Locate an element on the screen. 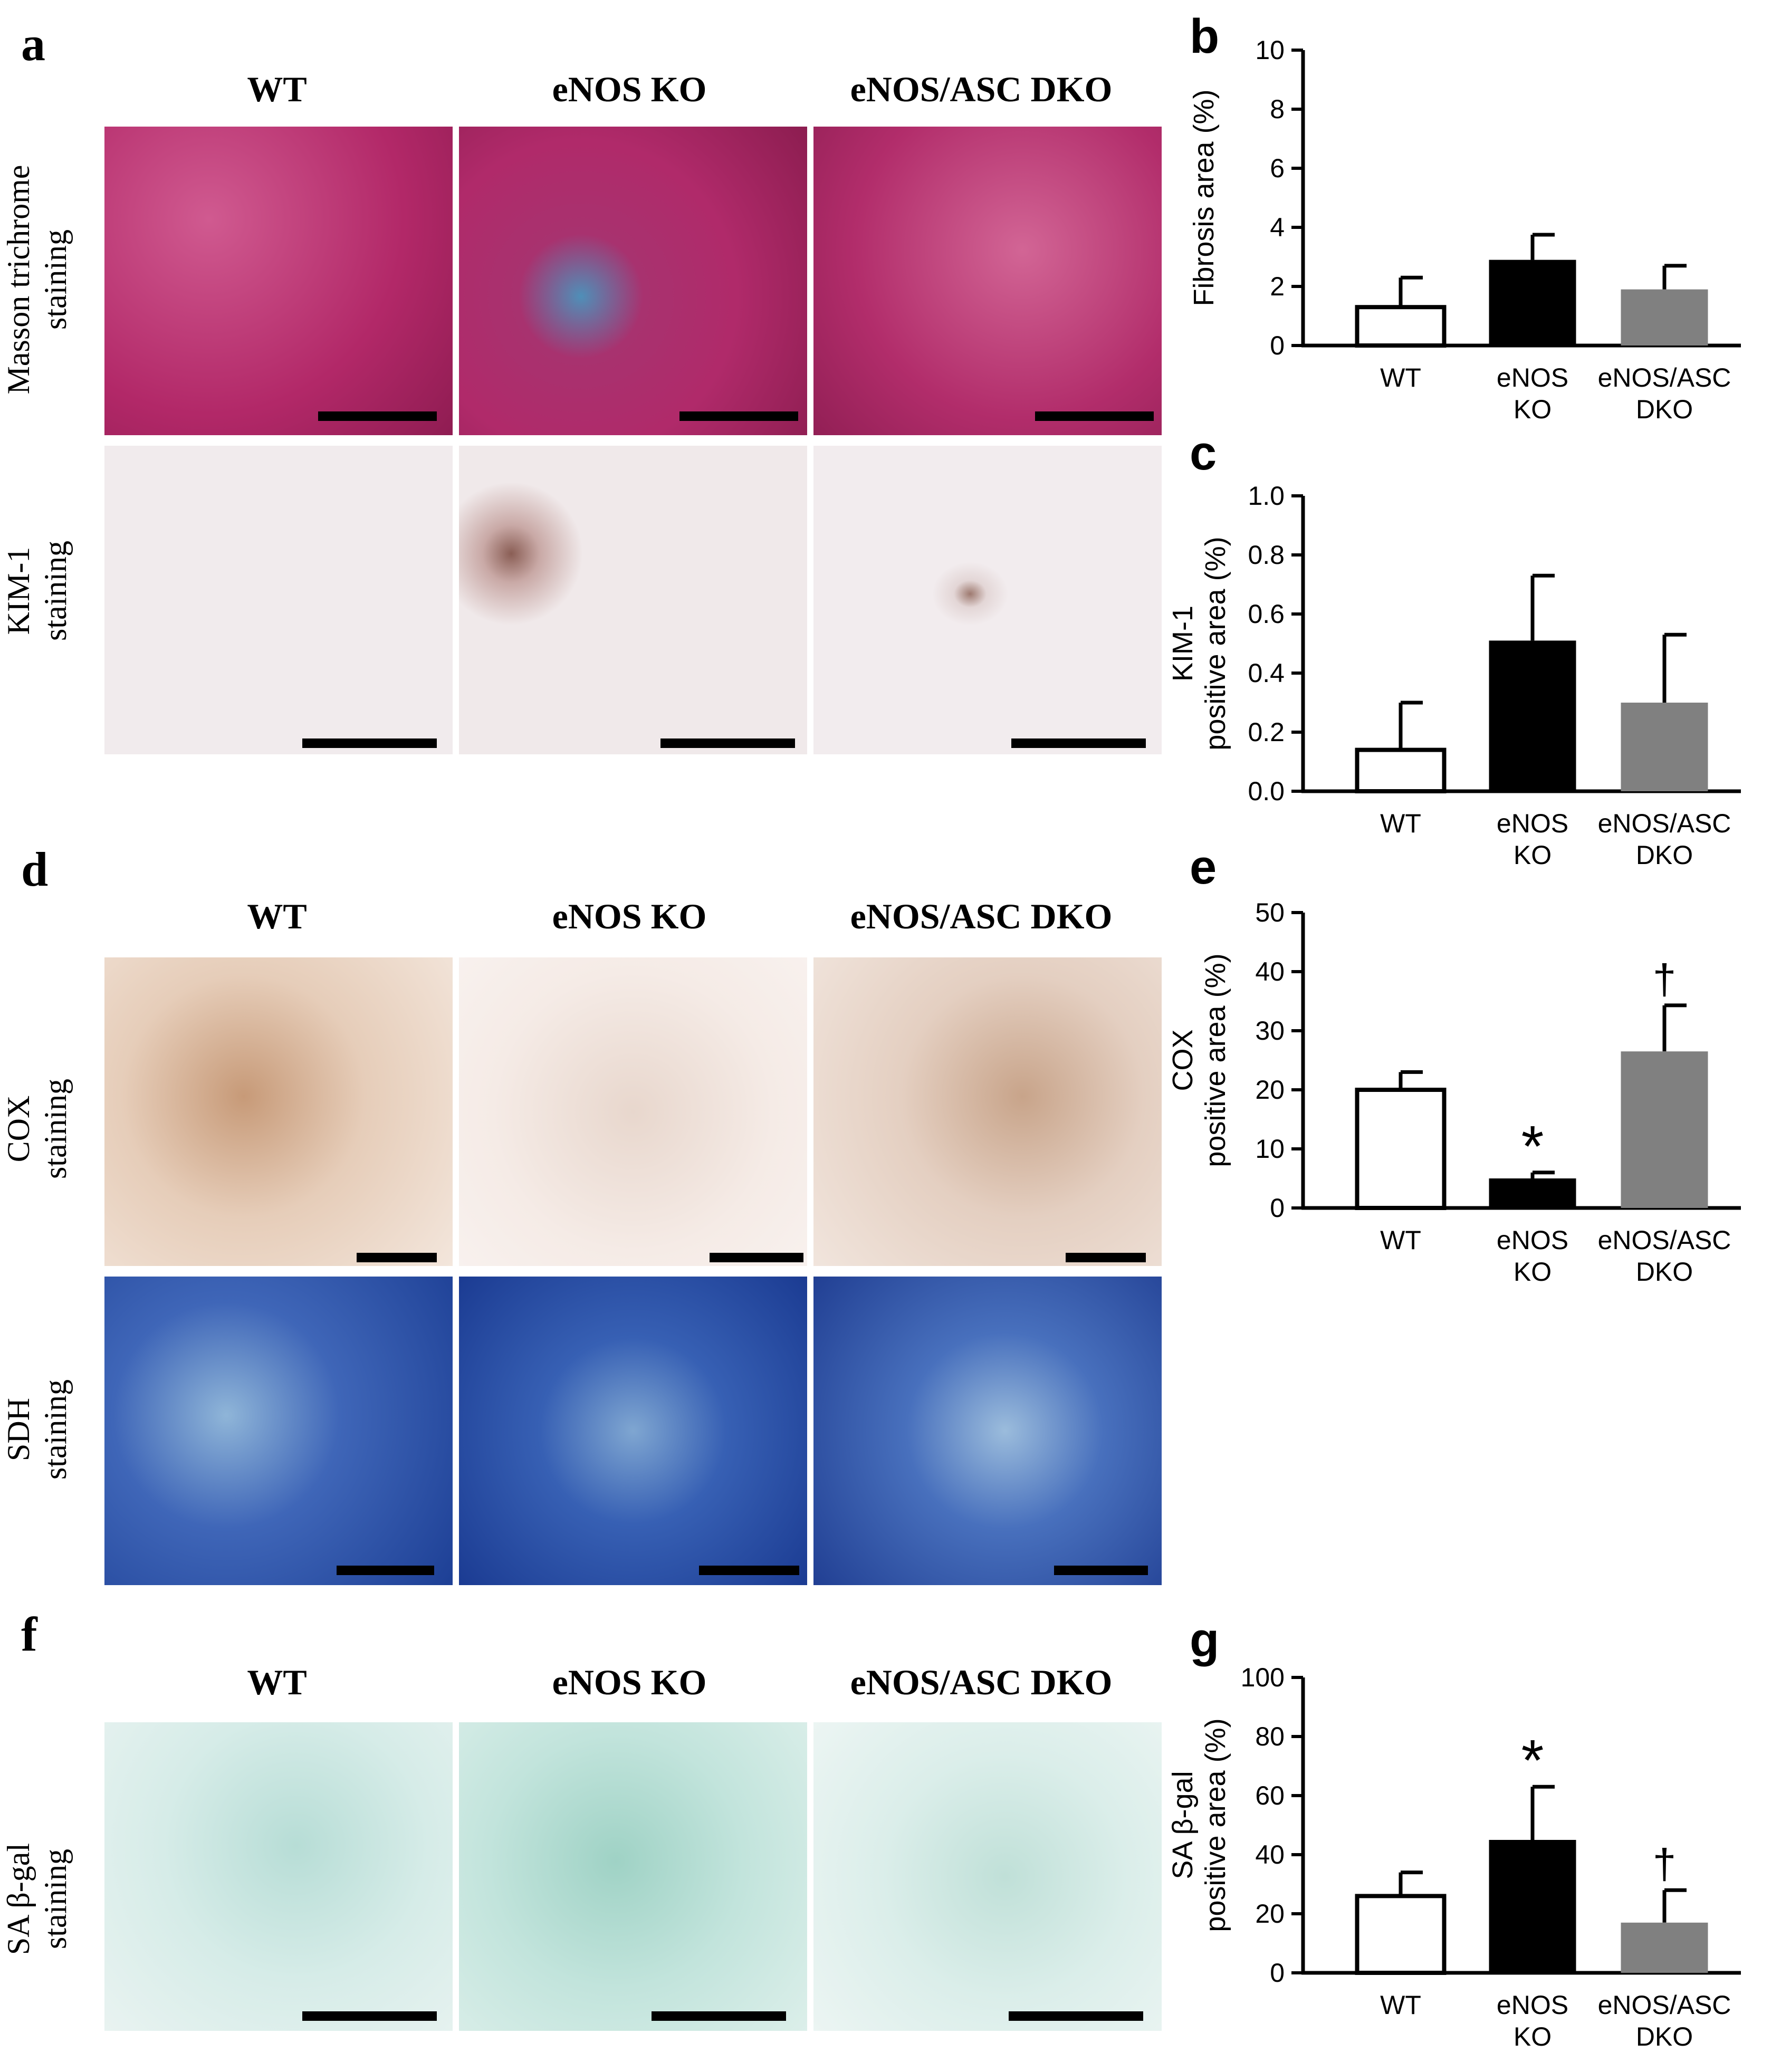 Image resolution: width=1781 pixels, height=2072 pixels. y-tick-label: 0.8 is located at coordinates (1267, 555).